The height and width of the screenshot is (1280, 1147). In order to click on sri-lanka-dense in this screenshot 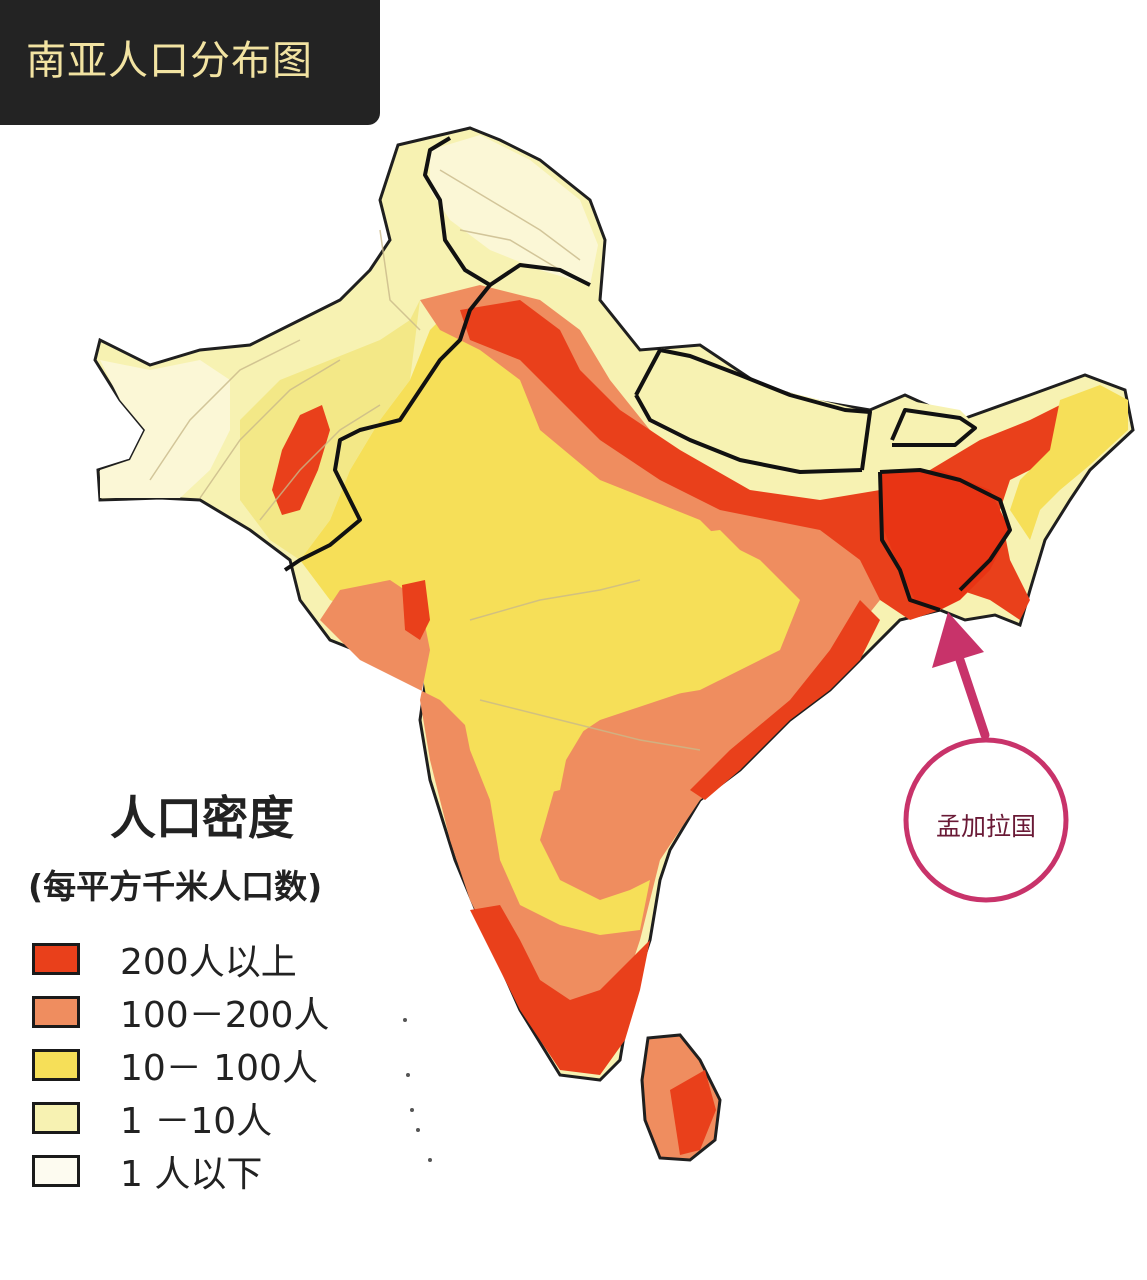, I will do `click(693, 1112)`.